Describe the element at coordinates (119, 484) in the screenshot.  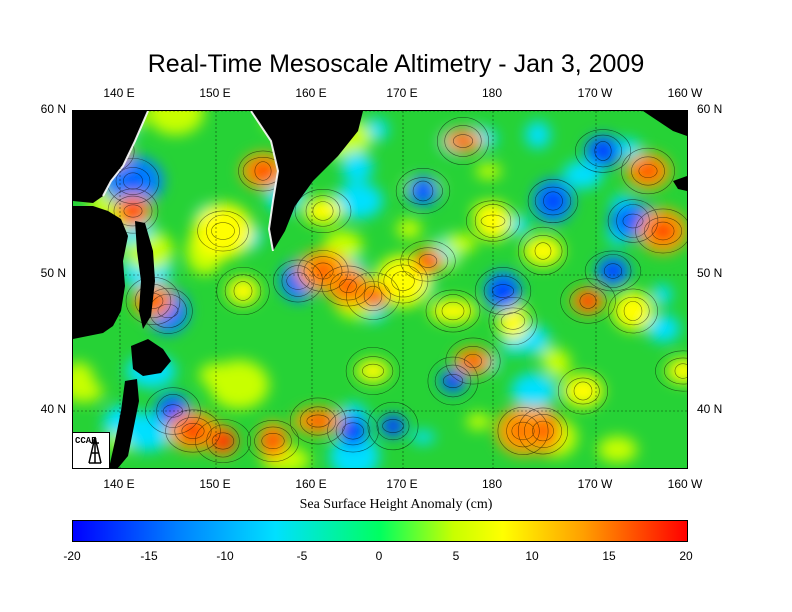
I see `lon-label-bottom: 140 E` at that location.